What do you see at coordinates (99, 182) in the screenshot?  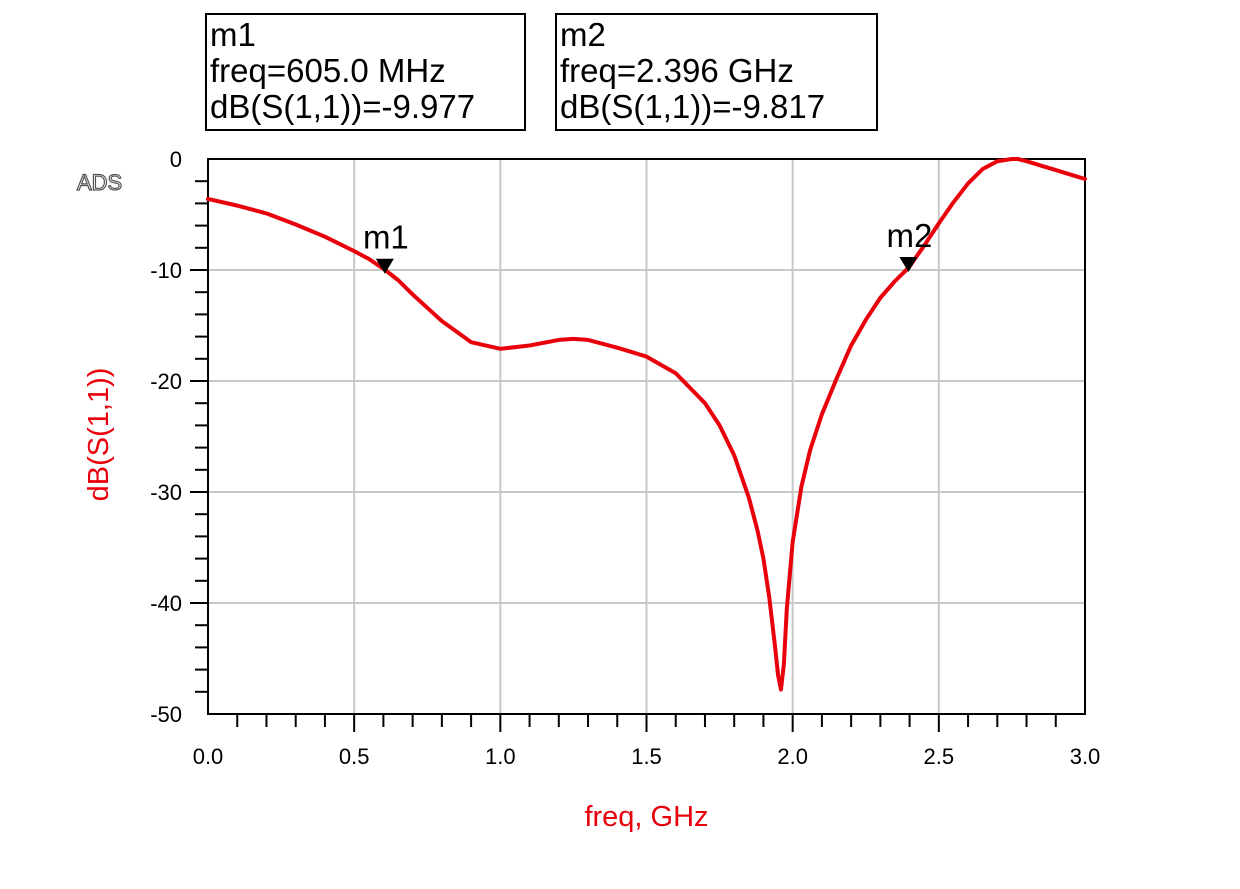 I see `ads-logo: ADS` at bounding box center [99, 182].